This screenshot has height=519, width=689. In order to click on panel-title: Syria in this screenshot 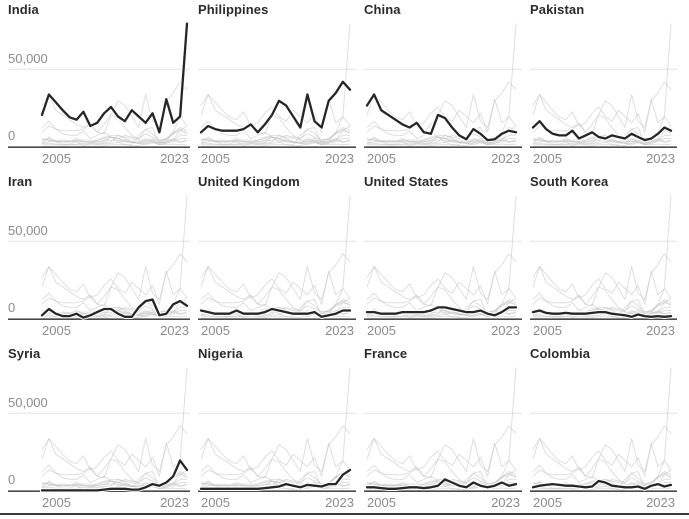, I will do `click(24, 353)`.